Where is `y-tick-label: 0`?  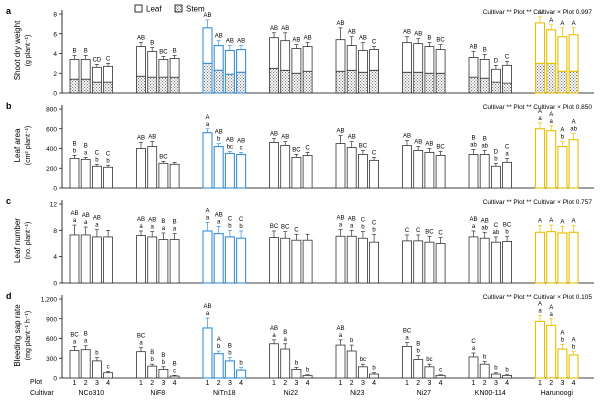 y-tick-label: 0 is located at coordinates (55, 94).